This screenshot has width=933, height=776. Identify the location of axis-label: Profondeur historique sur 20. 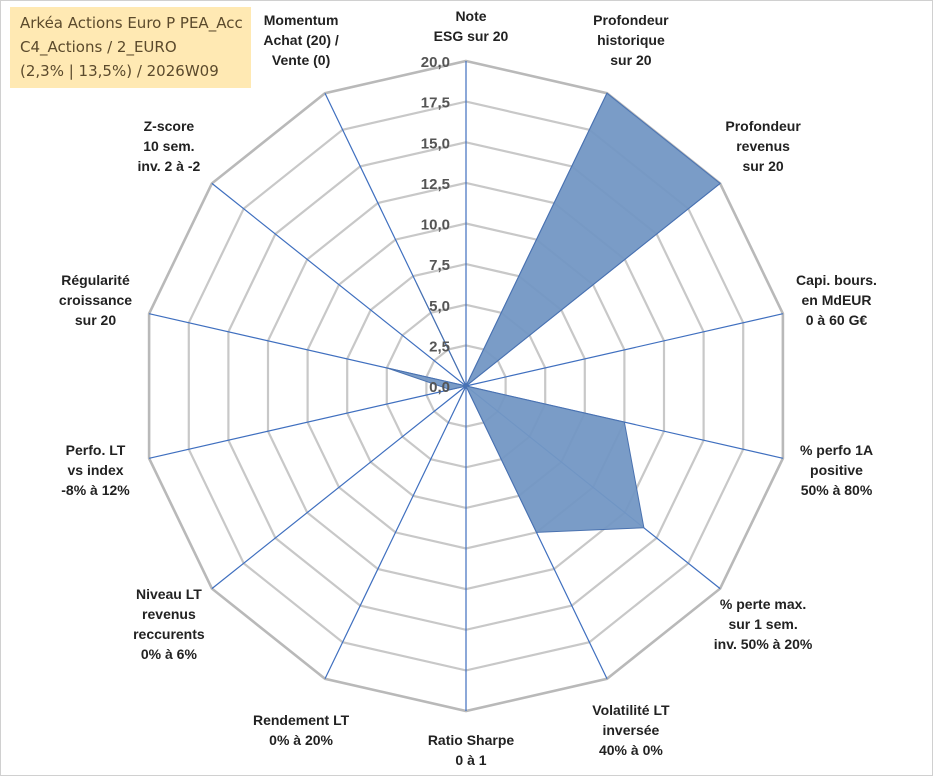
(631, 40).